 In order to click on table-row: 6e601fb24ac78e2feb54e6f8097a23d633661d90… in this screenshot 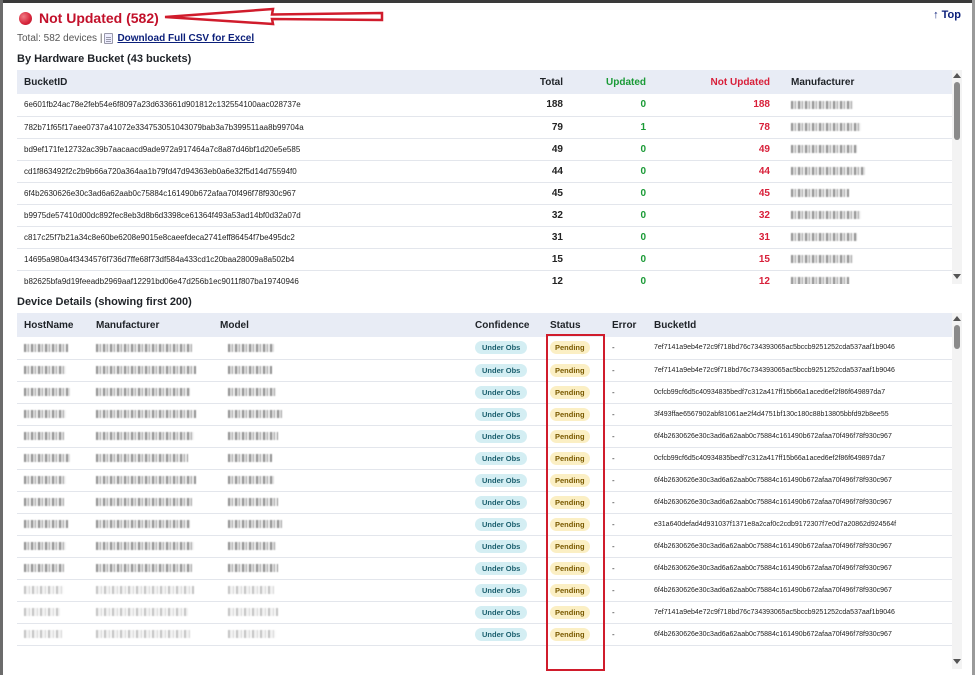, I will do `click(484, 105)`.